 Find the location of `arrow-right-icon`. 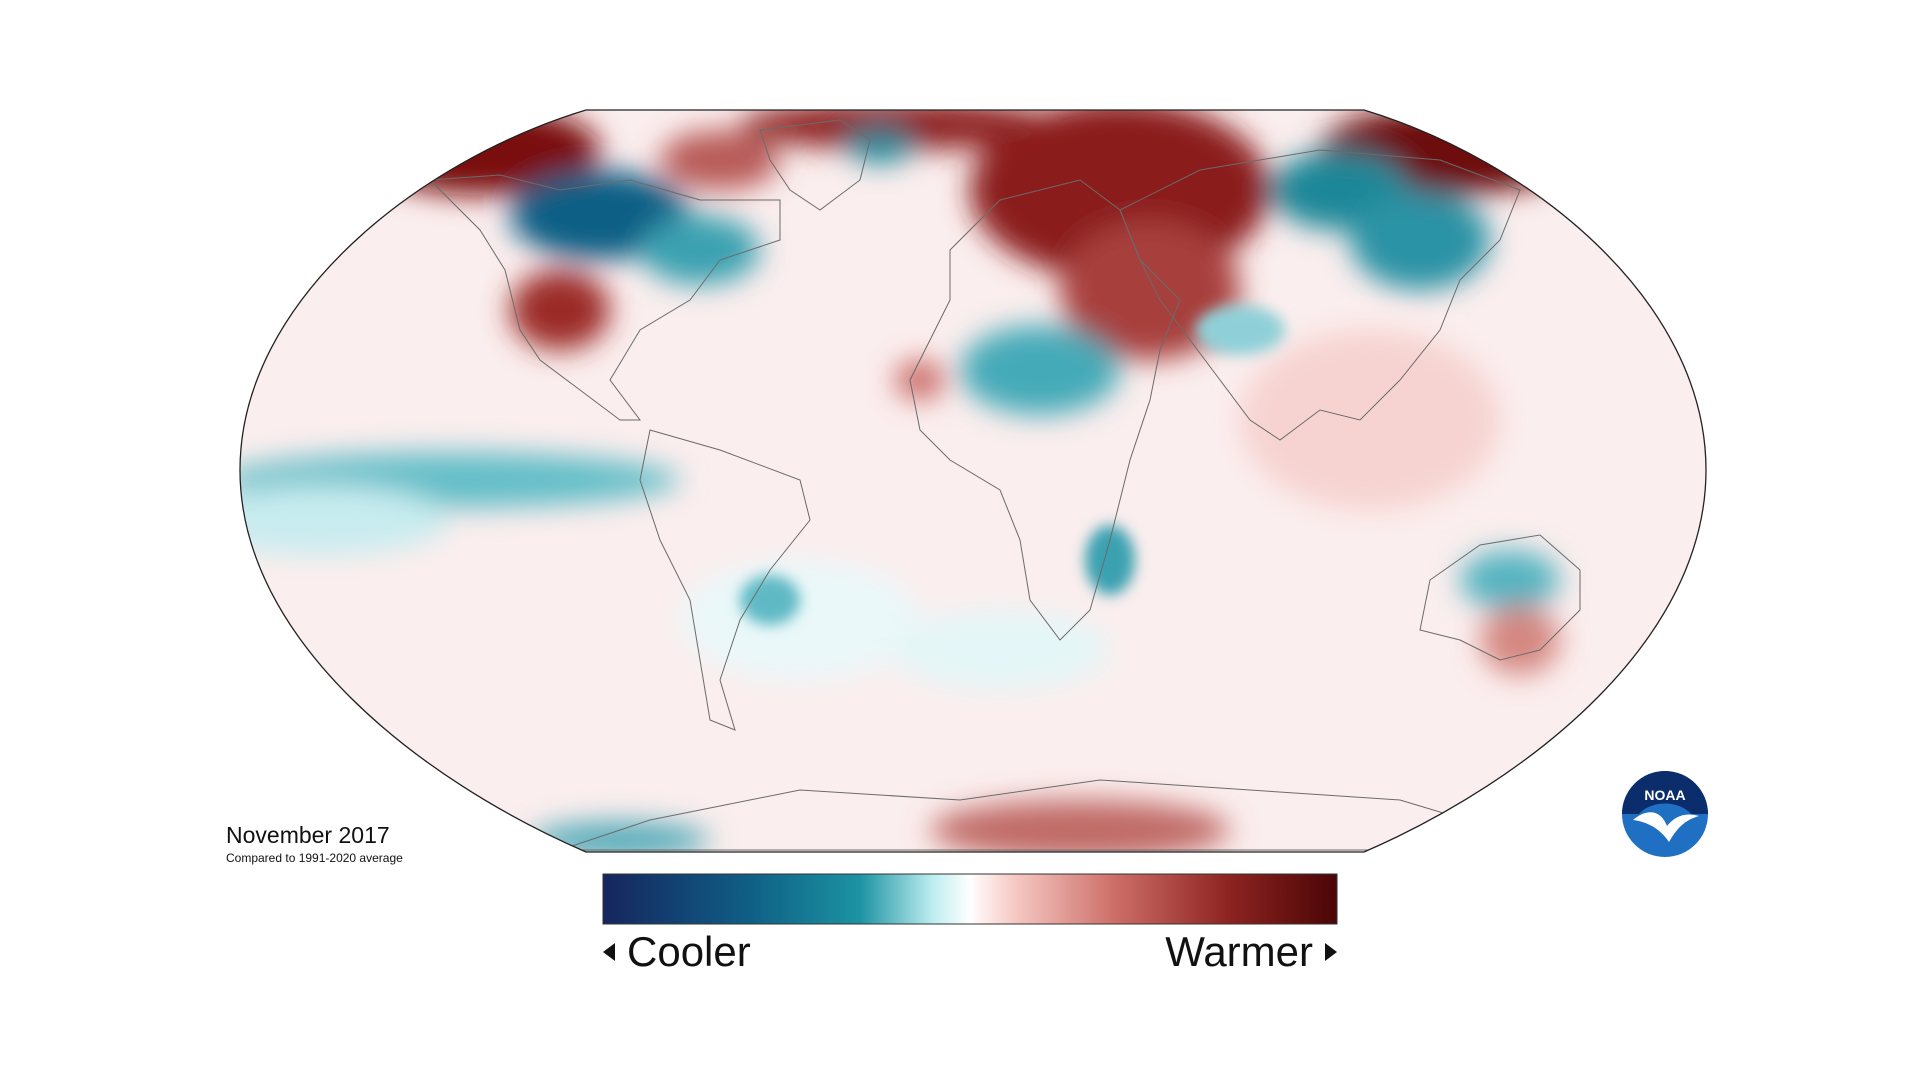

arrow-right-icon is located at coordinates (1331, 952).